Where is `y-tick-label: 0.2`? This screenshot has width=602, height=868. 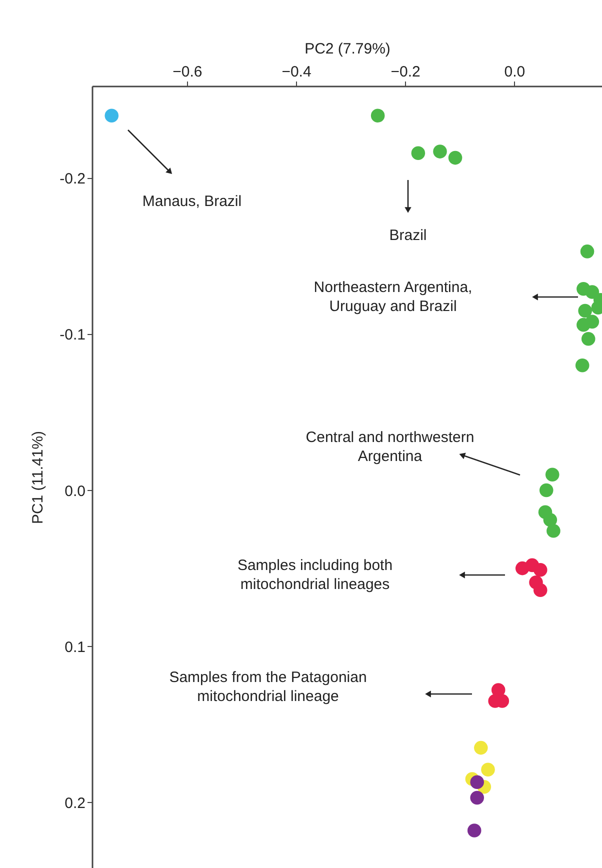
y-tick-label: 0.2 is located at coordinates (75, 803).